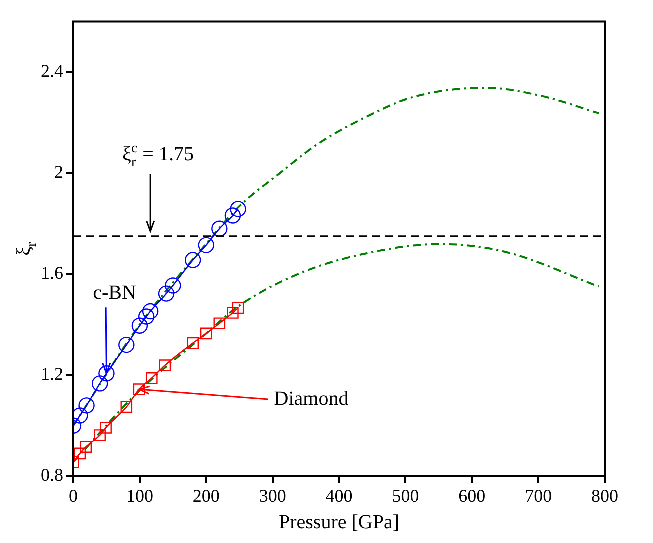  Describe the element at coordinates (52, 71) in the screenshot. I see `y-tick-label: 2.4` at that location.